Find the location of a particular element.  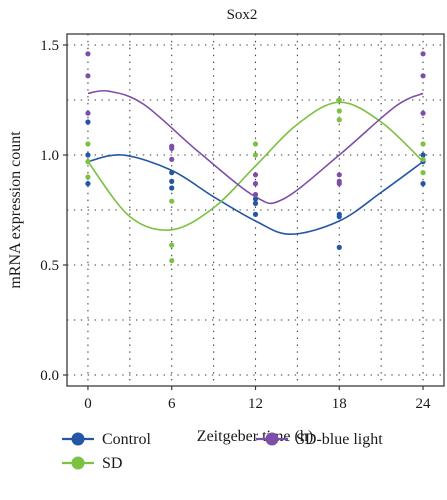

y-axis-ticks: 0.0 0.5 1.0 1.5 is located at coordinates (53, 211).